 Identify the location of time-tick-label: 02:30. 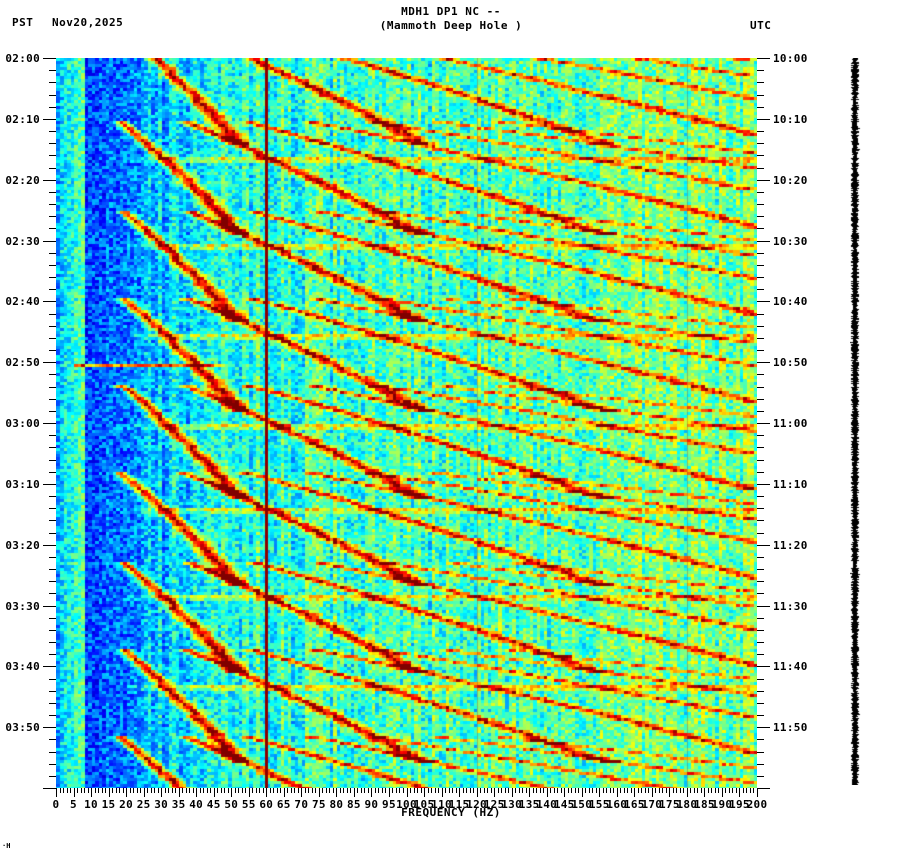
(22, 241).